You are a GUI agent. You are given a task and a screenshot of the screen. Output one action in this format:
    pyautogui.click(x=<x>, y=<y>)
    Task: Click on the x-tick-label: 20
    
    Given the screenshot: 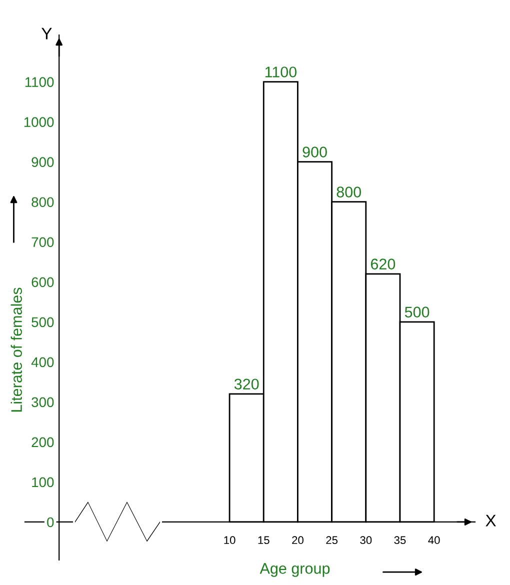 What is the action you would take?
    pyautogui.click(x=298, y=540)
    